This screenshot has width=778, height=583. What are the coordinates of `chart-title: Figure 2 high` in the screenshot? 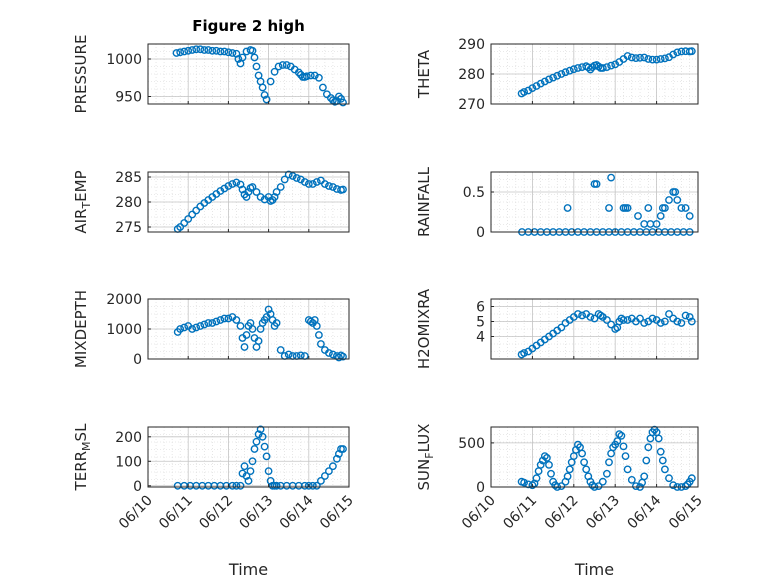 It's located at (248, 26).